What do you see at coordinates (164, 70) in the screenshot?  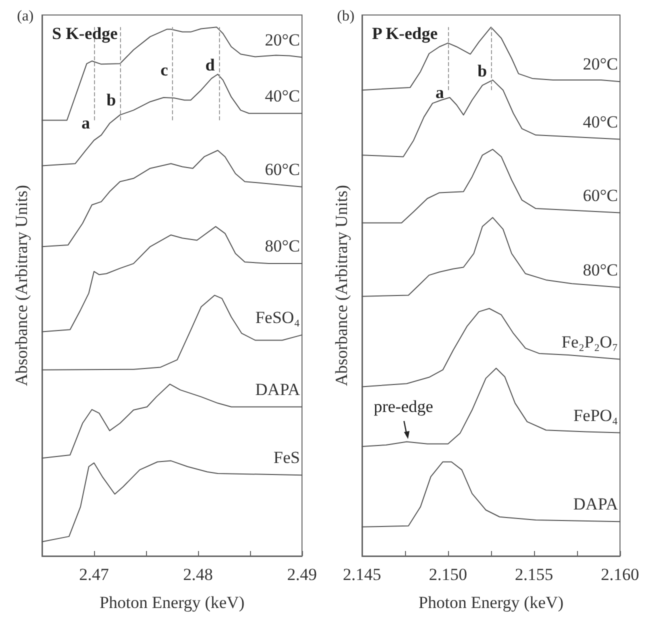 I see `annotation: c` at bounding box center [164, 70].